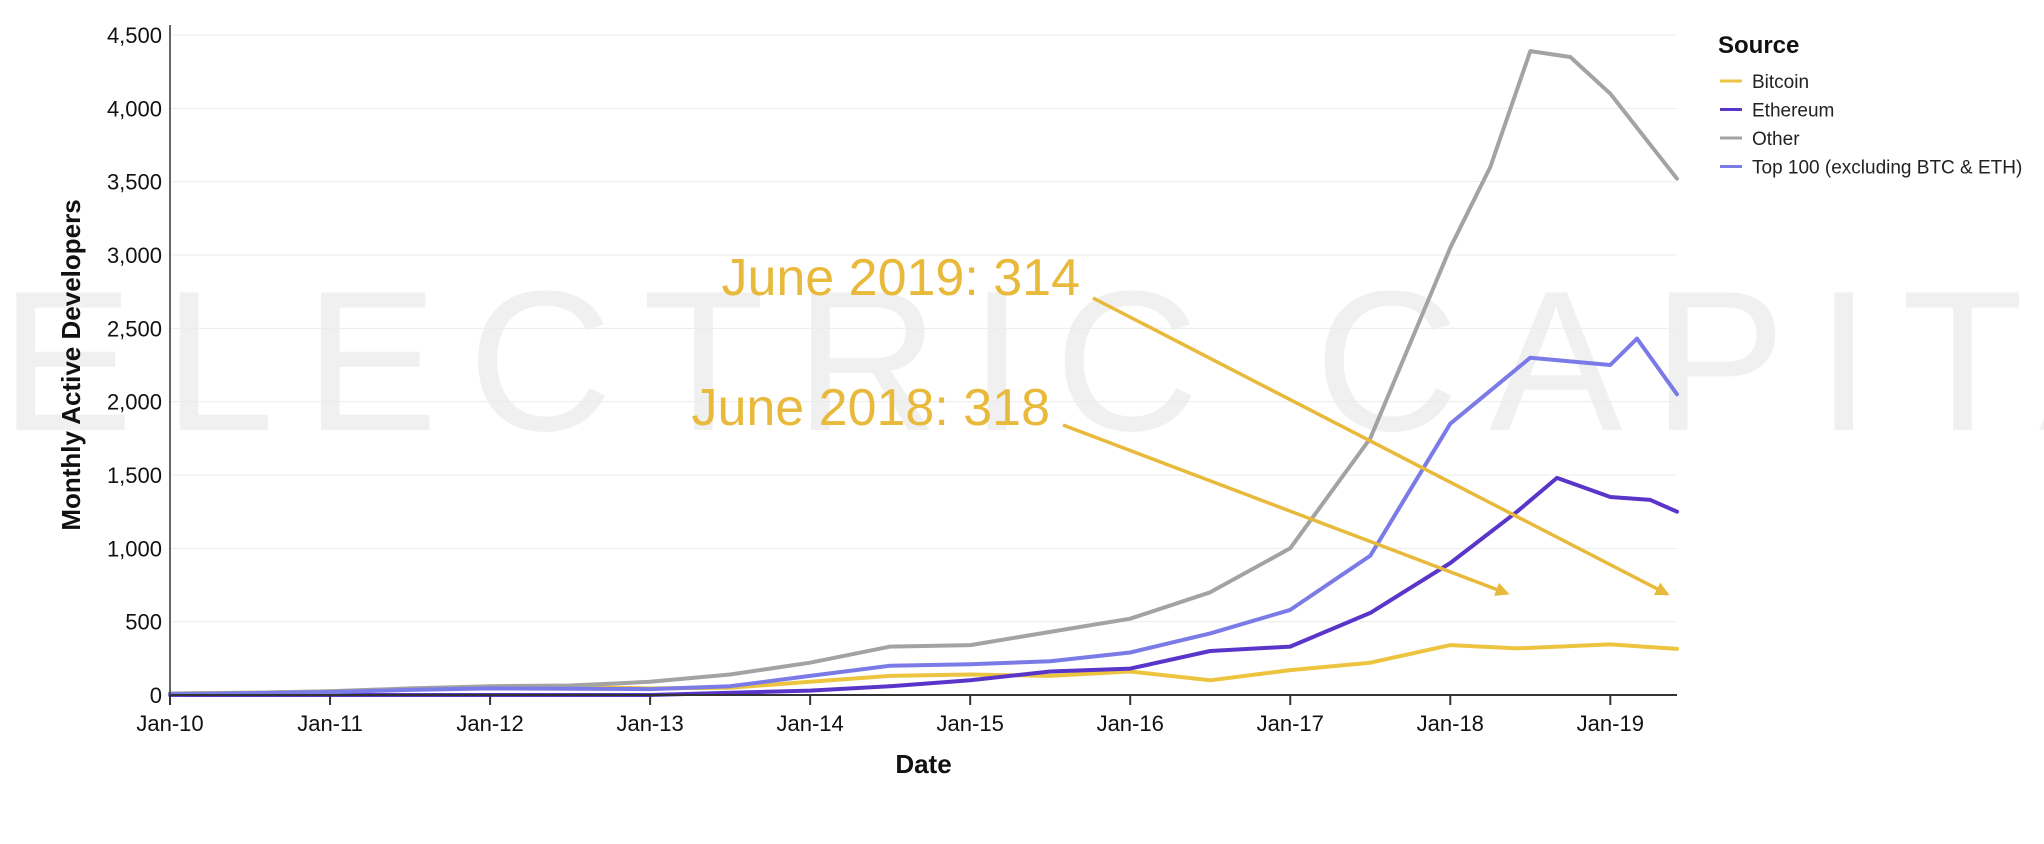 The width and height of the screenshot is (2044, 844). Describe the element at coordinates (1776, 139) in the screenshot. I see `legend-label: Other` at that location.